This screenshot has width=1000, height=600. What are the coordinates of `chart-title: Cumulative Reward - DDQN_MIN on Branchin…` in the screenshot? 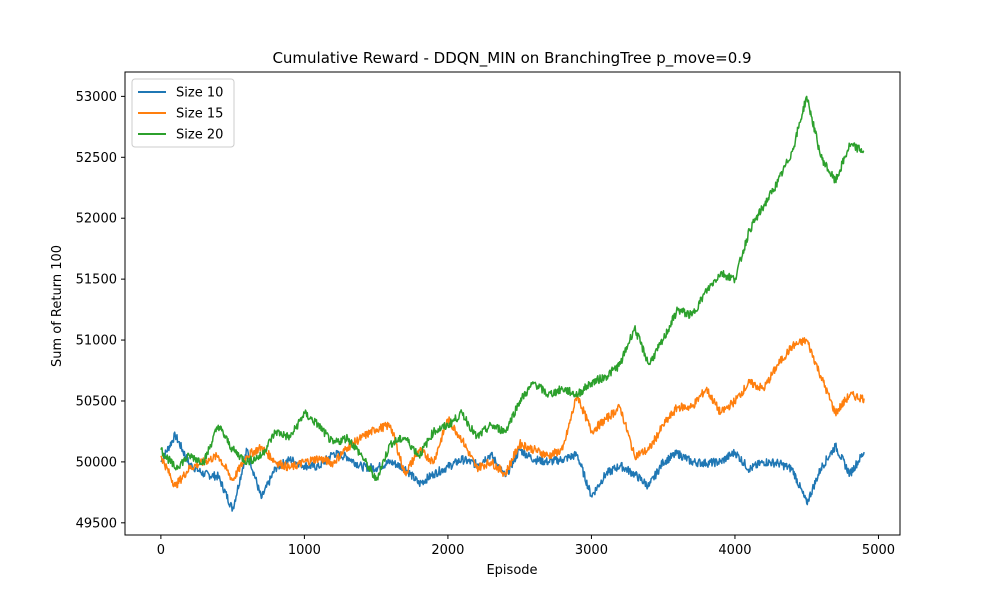 It's located at (511, 58).